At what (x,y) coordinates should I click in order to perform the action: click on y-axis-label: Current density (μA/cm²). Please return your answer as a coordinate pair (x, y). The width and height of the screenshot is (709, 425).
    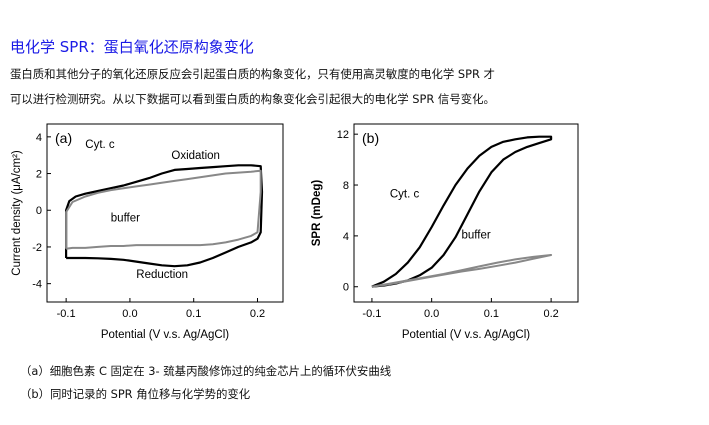
    Looking at the image, I should click on (17, 213).